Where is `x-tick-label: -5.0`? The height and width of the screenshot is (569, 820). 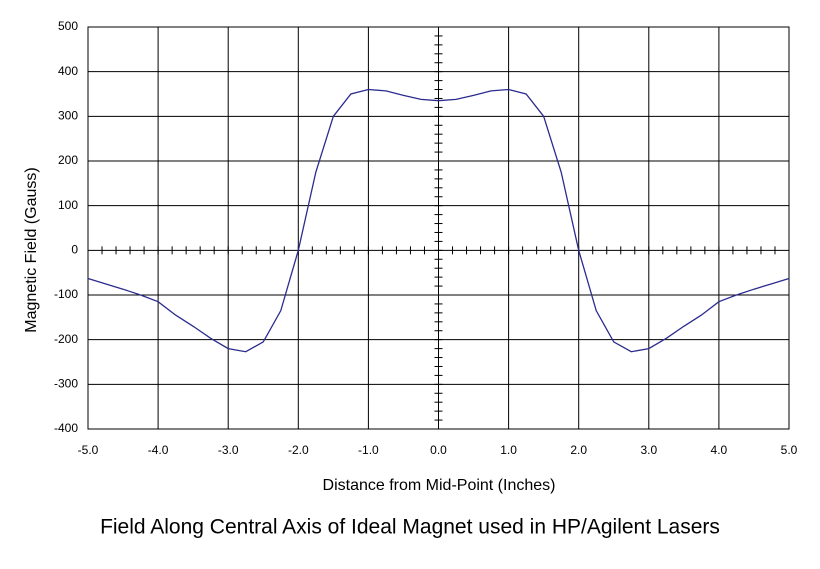
x-tick-label: -5.0 is located at coordinates (88, 450).